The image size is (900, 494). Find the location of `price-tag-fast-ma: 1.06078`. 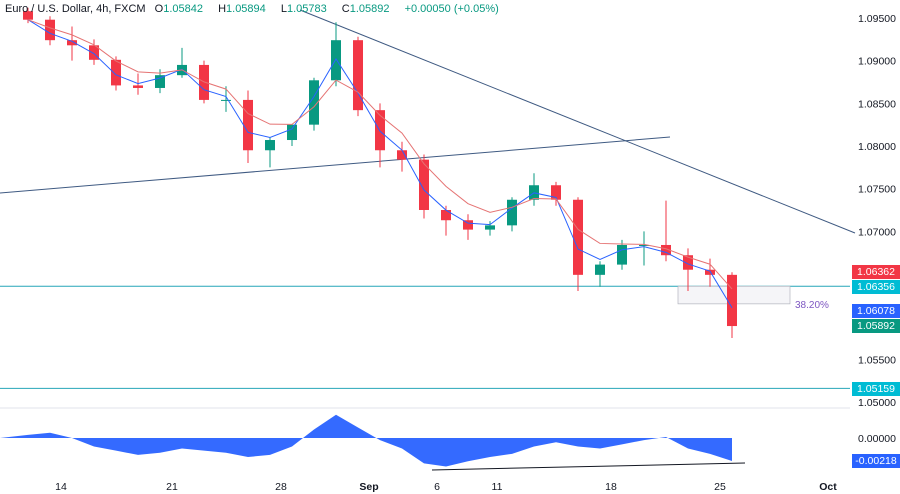

price-tag-fast-ma: 1.06078 is located at coordinates (876, 311).